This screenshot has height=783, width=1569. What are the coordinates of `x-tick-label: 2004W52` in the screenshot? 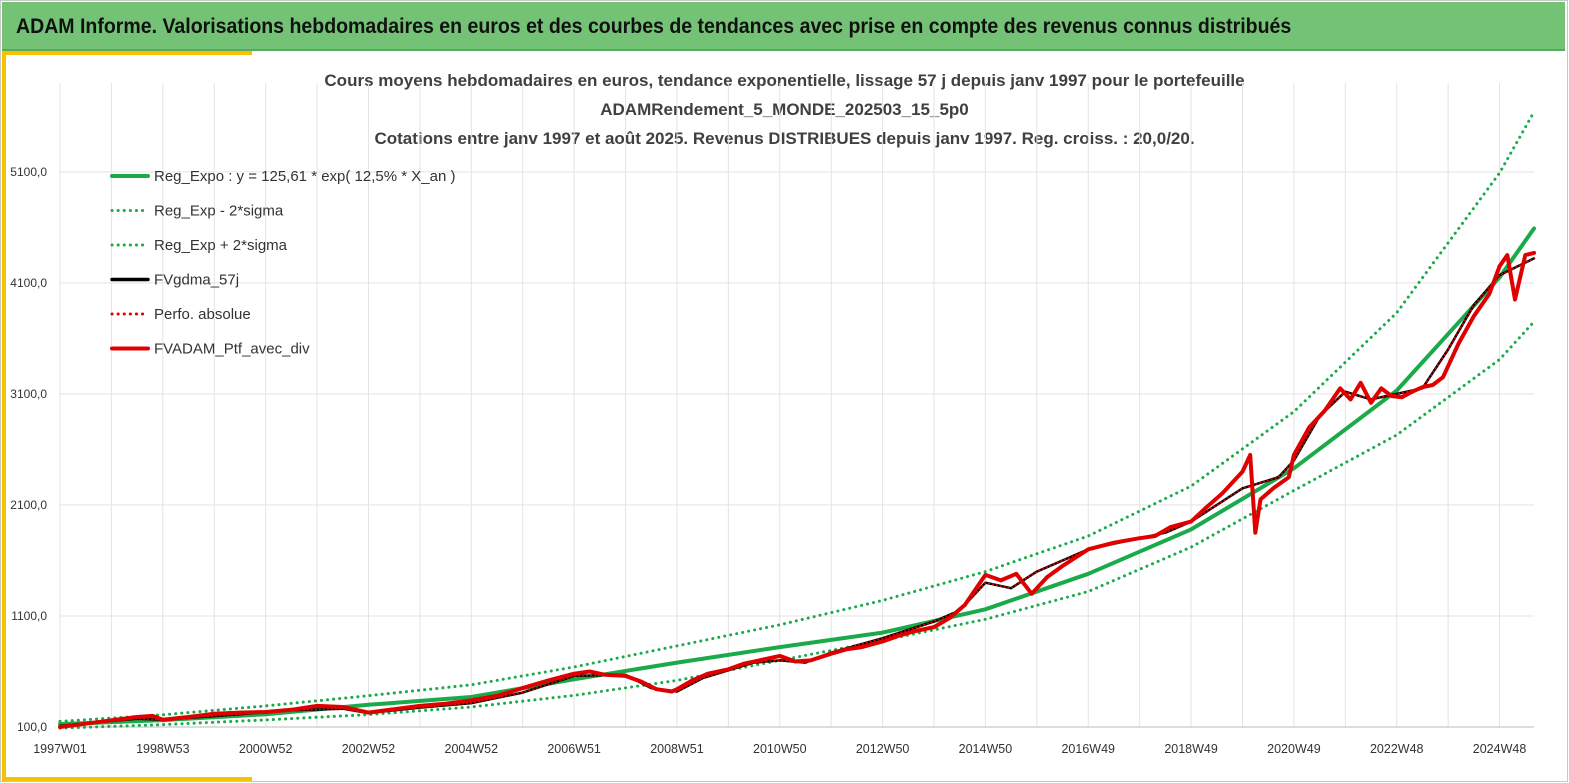 It's located at (472, 749).